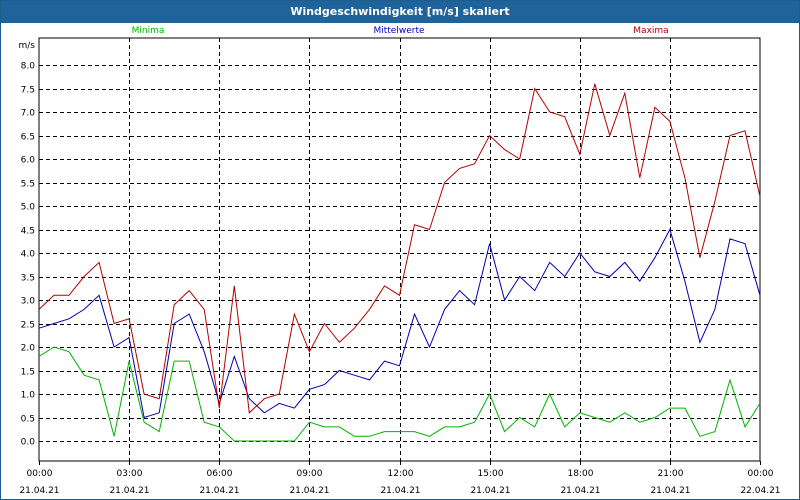  Describe the element at coordinates (28, 67) in the screenshot. I see `y-tick-label: 8.0` at that location.